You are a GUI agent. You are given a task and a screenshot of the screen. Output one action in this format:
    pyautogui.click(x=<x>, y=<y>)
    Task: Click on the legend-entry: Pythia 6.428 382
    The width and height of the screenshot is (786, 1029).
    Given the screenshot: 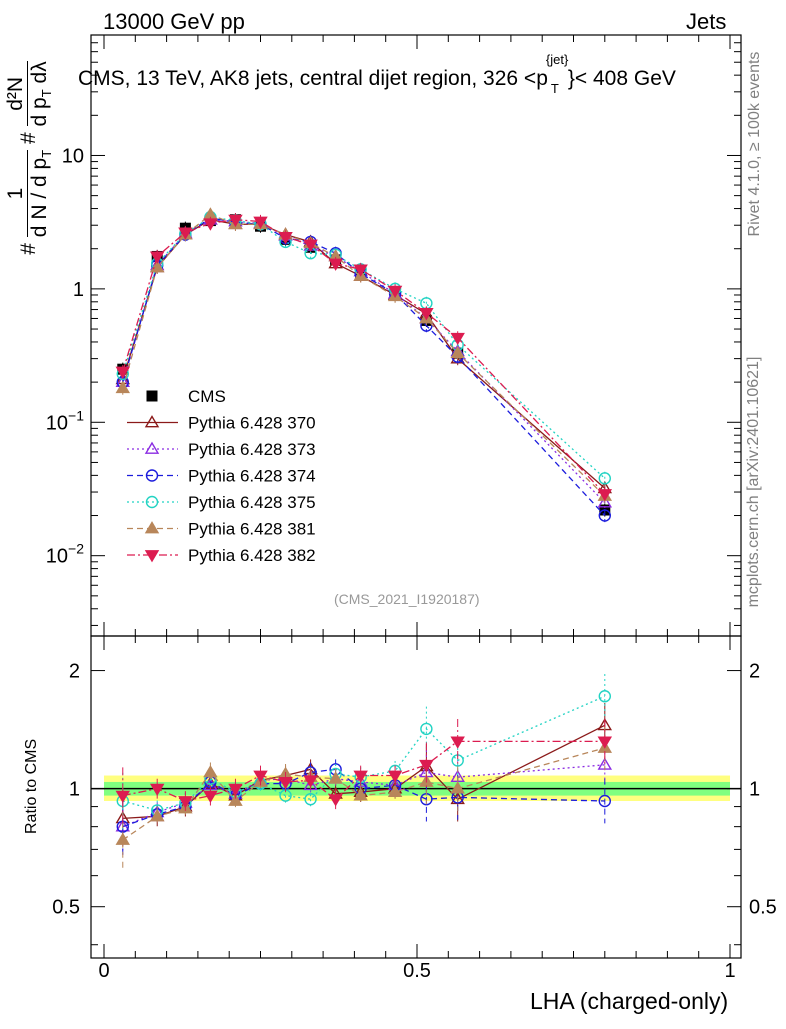 What is the action you would take?
    pyautogui.click(x=221, y=555)
    